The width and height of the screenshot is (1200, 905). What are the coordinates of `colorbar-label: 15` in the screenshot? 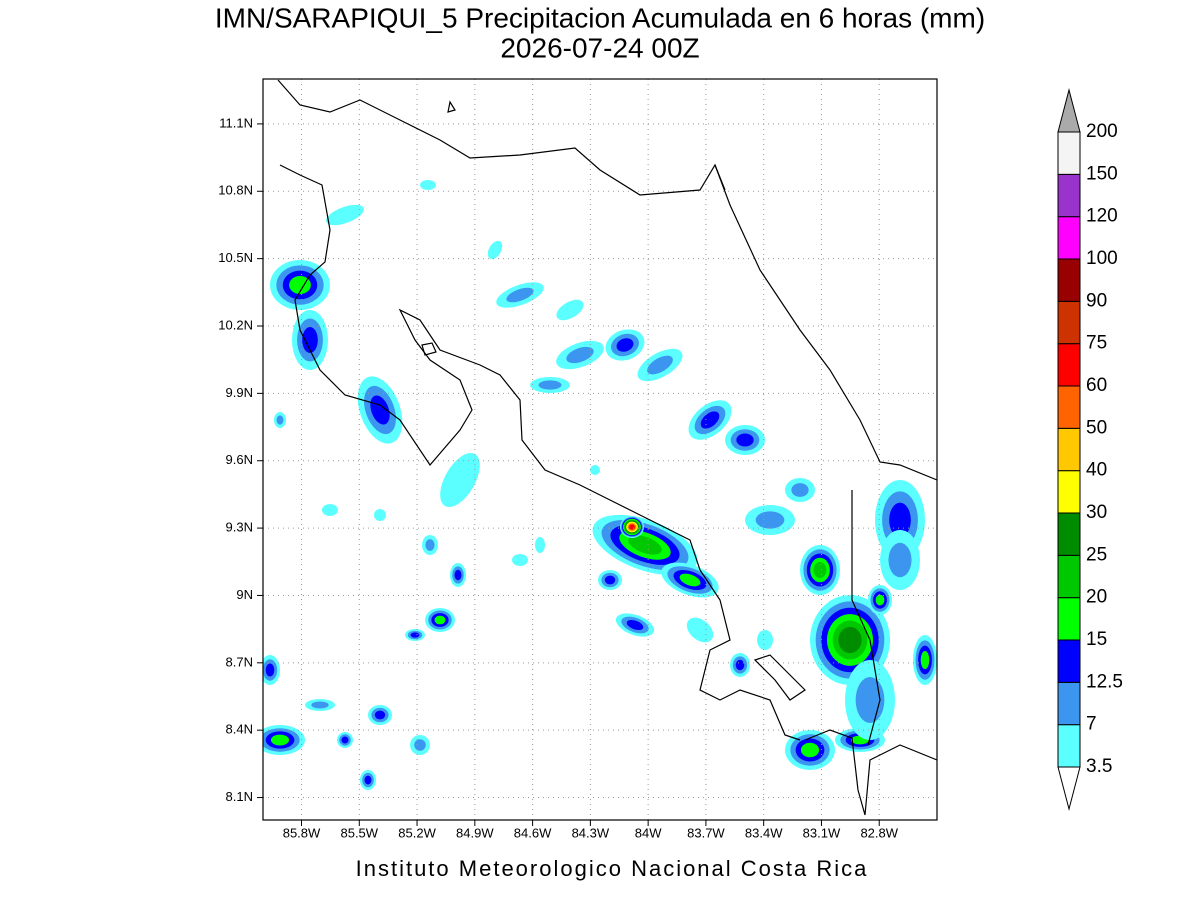 It's located at (1096, 639).